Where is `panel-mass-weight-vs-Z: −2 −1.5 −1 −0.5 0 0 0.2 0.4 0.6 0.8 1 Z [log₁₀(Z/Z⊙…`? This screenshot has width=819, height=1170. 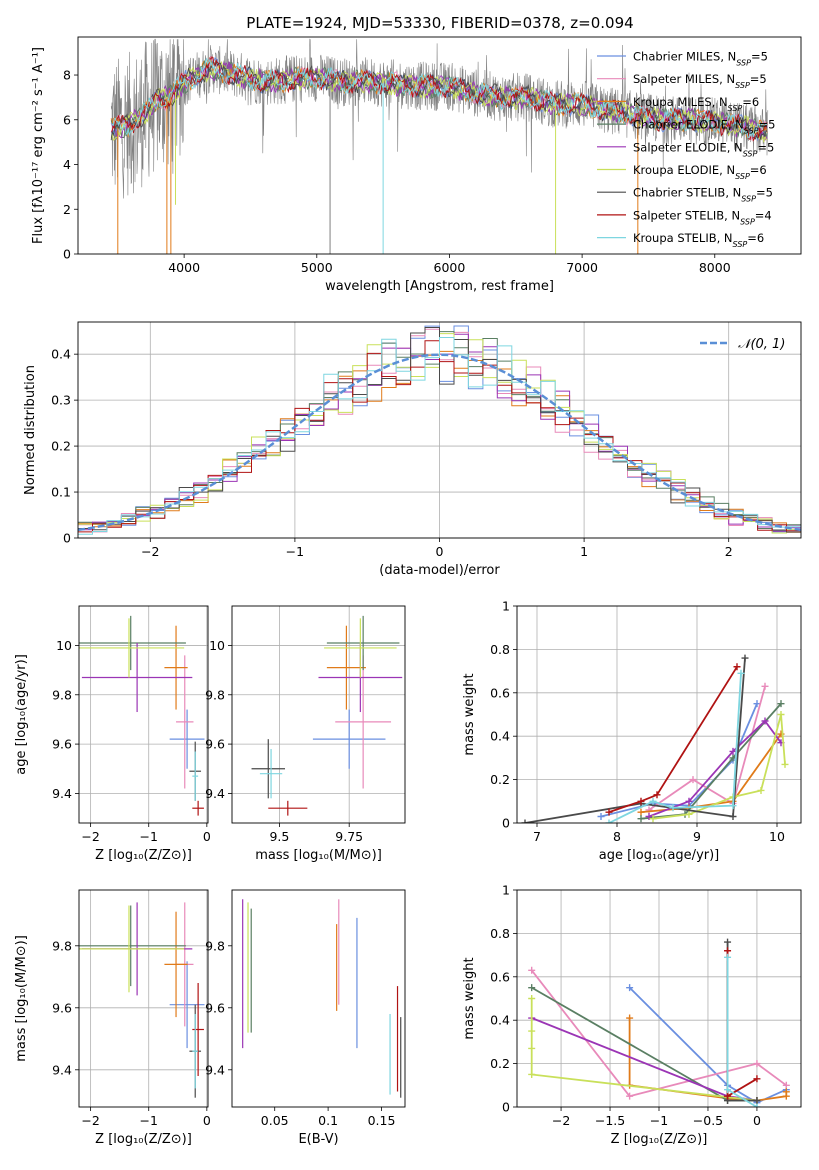 panel-mass-weight-vs-Z: −2 −1.5 −1 −0.5 0 0 0.2 0.4 0.6 0.8 1 Z [log₁₀(Z/Z⊙… is located at coordinates (632, 1015).